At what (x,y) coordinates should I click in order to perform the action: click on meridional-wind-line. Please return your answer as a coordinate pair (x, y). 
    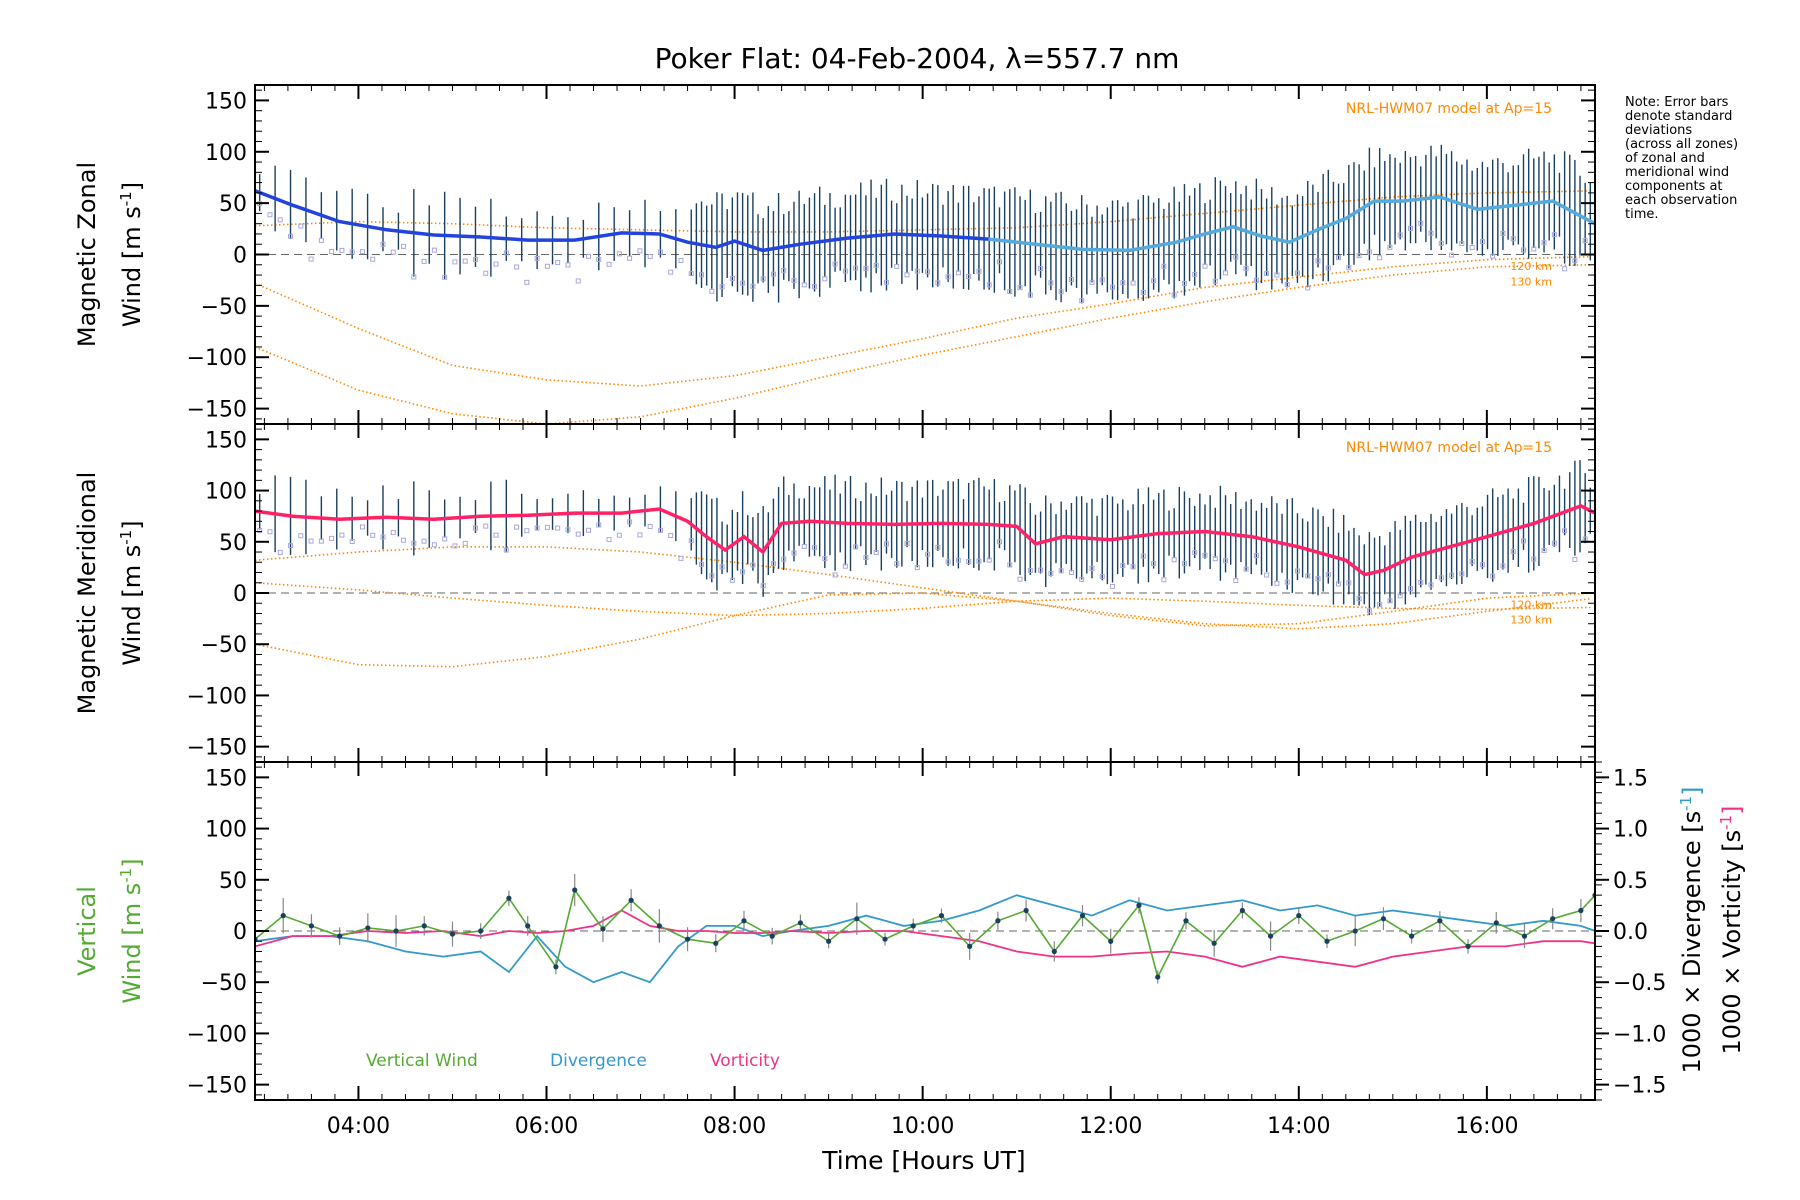
    Looking at the image, I should click on (925, 540).